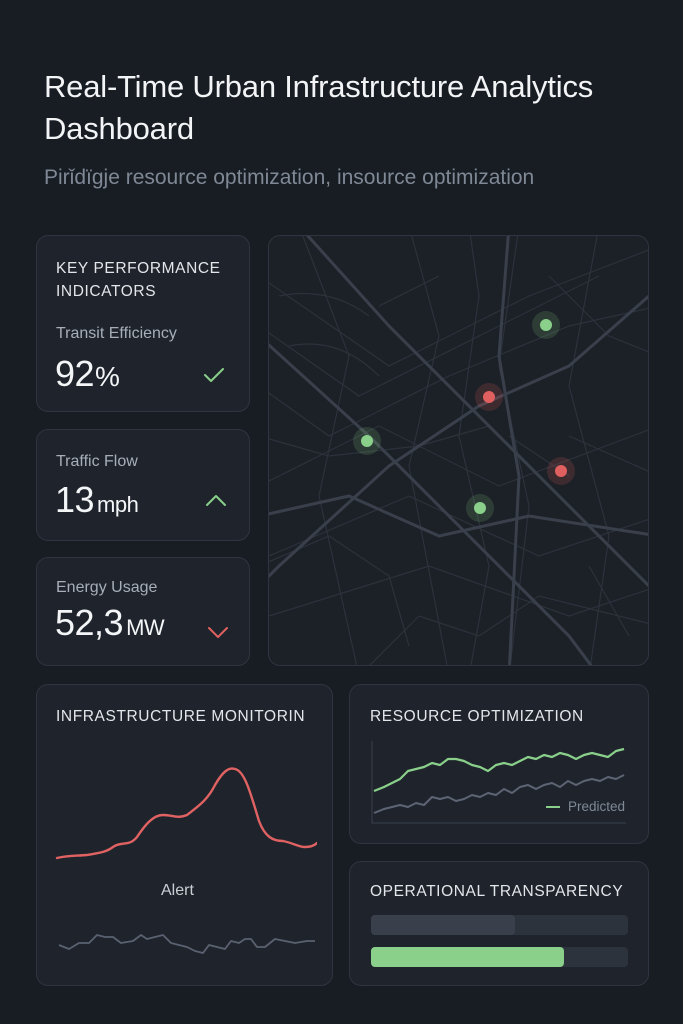 The width and height of the screenshot is (683, 1024). What do you see at coordinates (181, 716) in the screenshot?
I see `infrastructure-title: INFRASTRUCTURE MONITORIN` at bounding box center [181, 716].